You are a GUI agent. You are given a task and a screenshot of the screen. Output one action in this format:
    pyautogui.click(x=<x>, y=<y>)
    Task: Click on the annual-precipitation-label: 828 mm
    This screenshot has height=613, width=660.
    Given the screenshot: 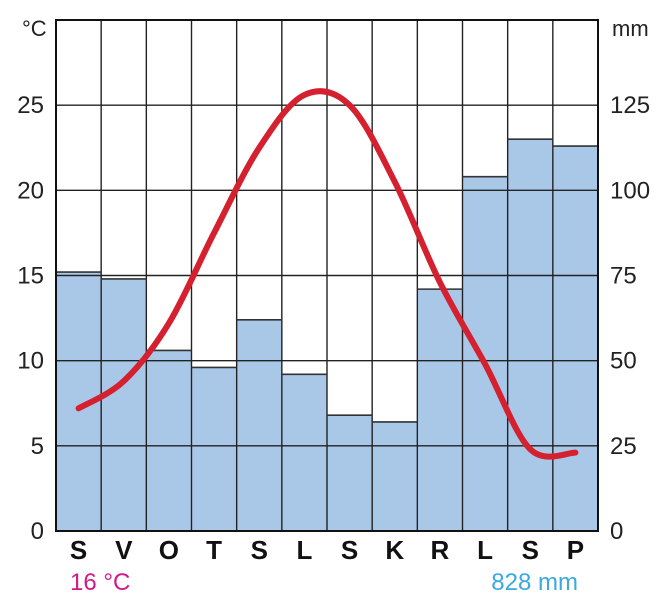 What is the action you would take?
    pyautogui.click(x=534, y=582)
    